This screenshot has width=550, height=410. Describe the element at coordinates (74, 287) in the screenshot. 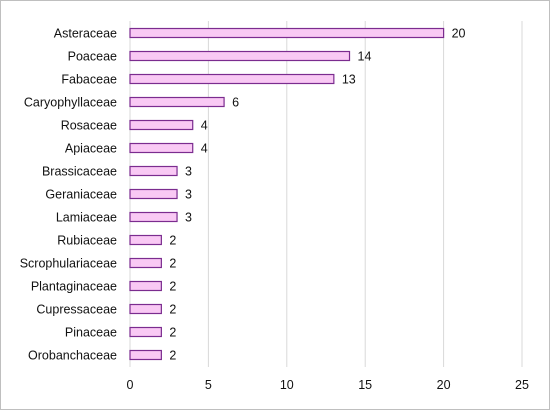

I see `category-label: Plantaginaceae` at that location.